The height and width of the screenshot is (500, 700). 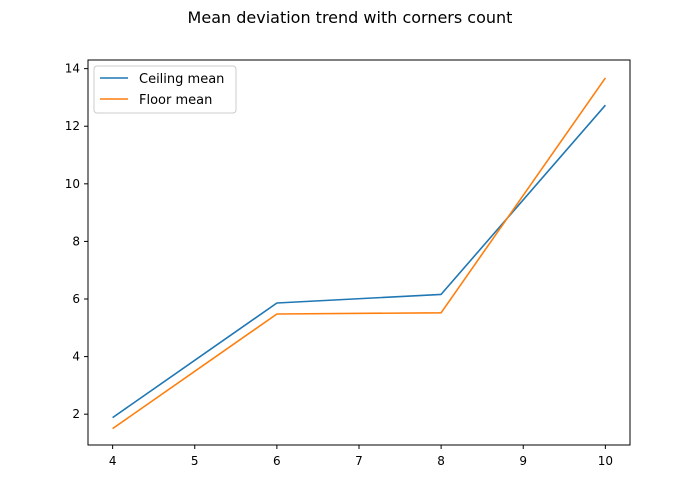 What do you see at coordinates (605, 461) in the screenshot?
I see `x-tick-label: 10` at bounding box center [605, 461].